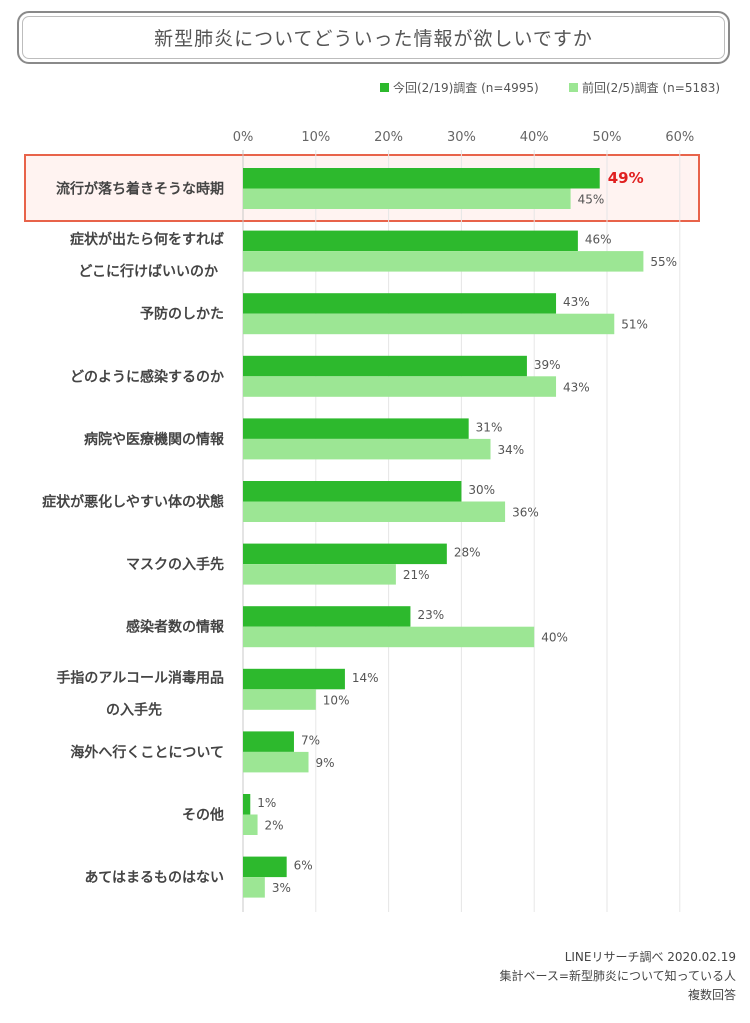 The height and width of the screenshot is (1023, 750). Describe the element at coordinates (467, 553) in the screenshot. I see `value-label-current: 28%` at that location.